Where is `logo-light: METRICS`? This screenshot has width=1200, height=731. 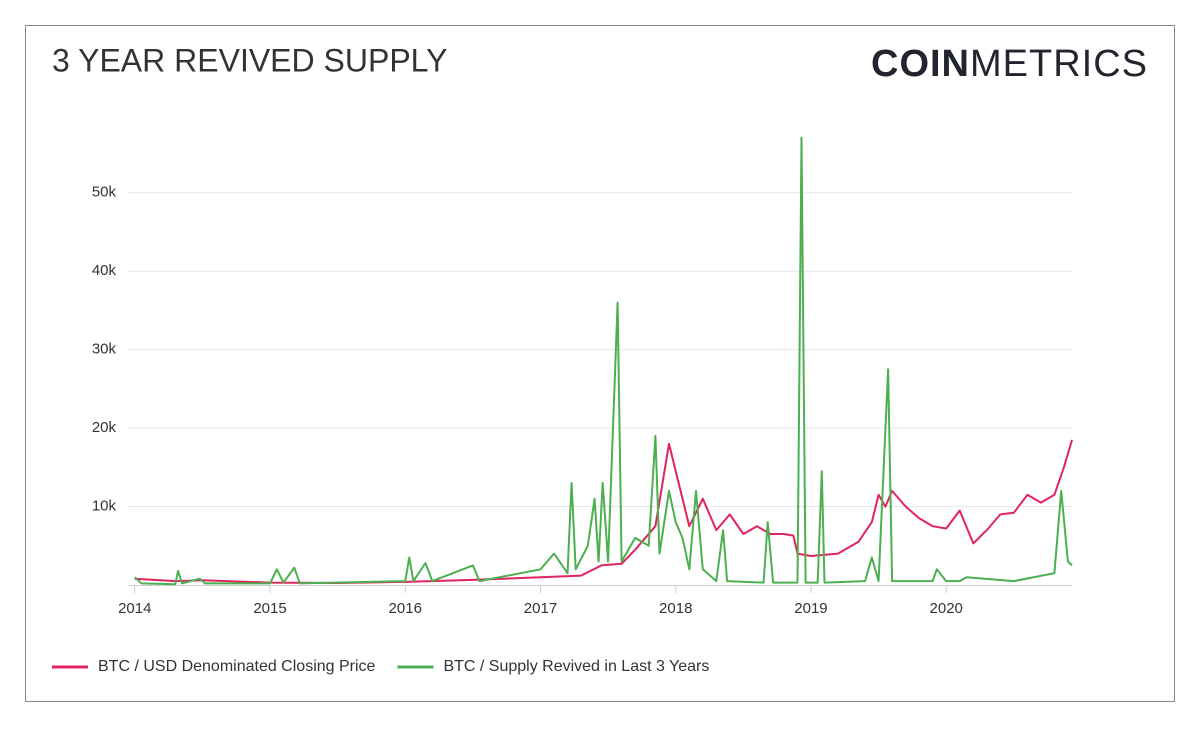
logo-light: METRICS is located at coordinates (1059, 64).